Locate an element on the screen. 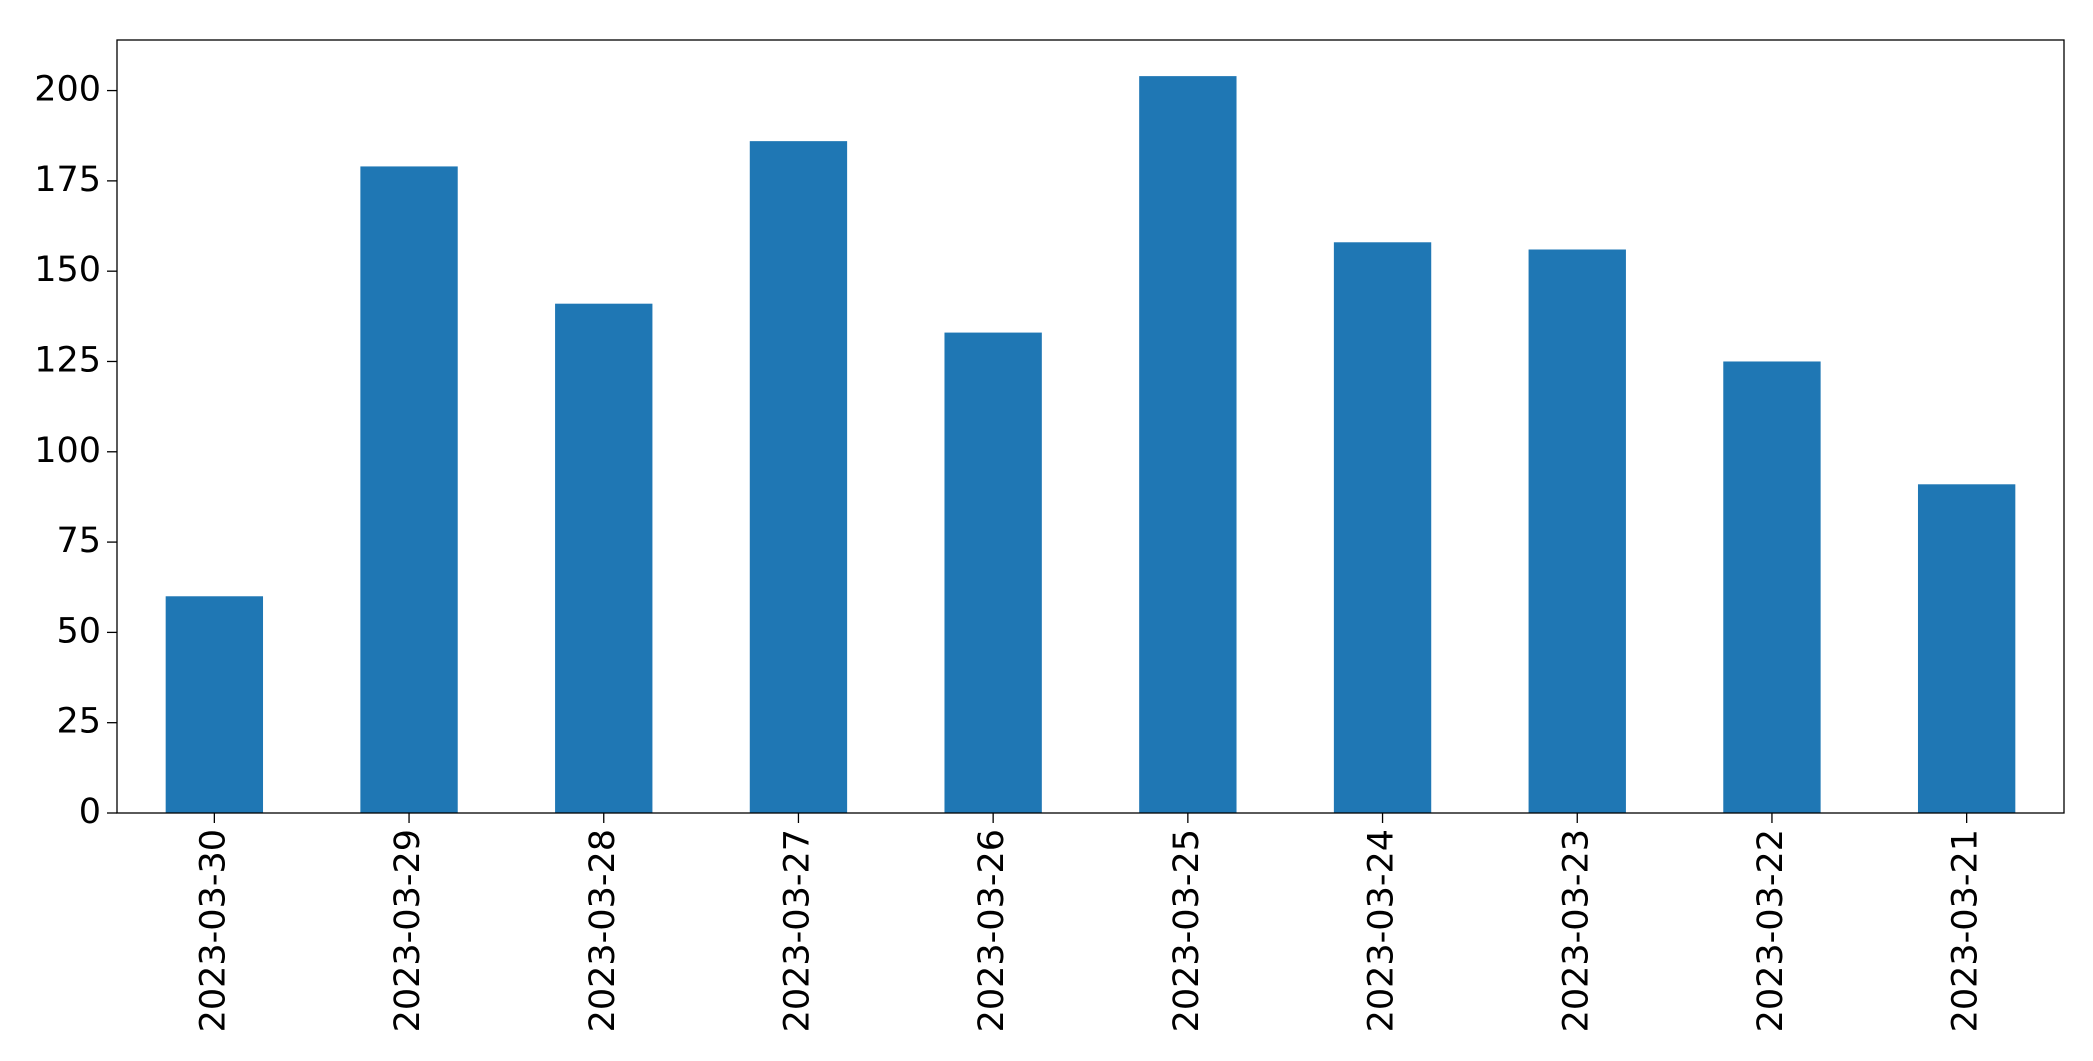 The image size is (2093, 1061). y-tick-label: 175 is located at coordinates (67, 180).